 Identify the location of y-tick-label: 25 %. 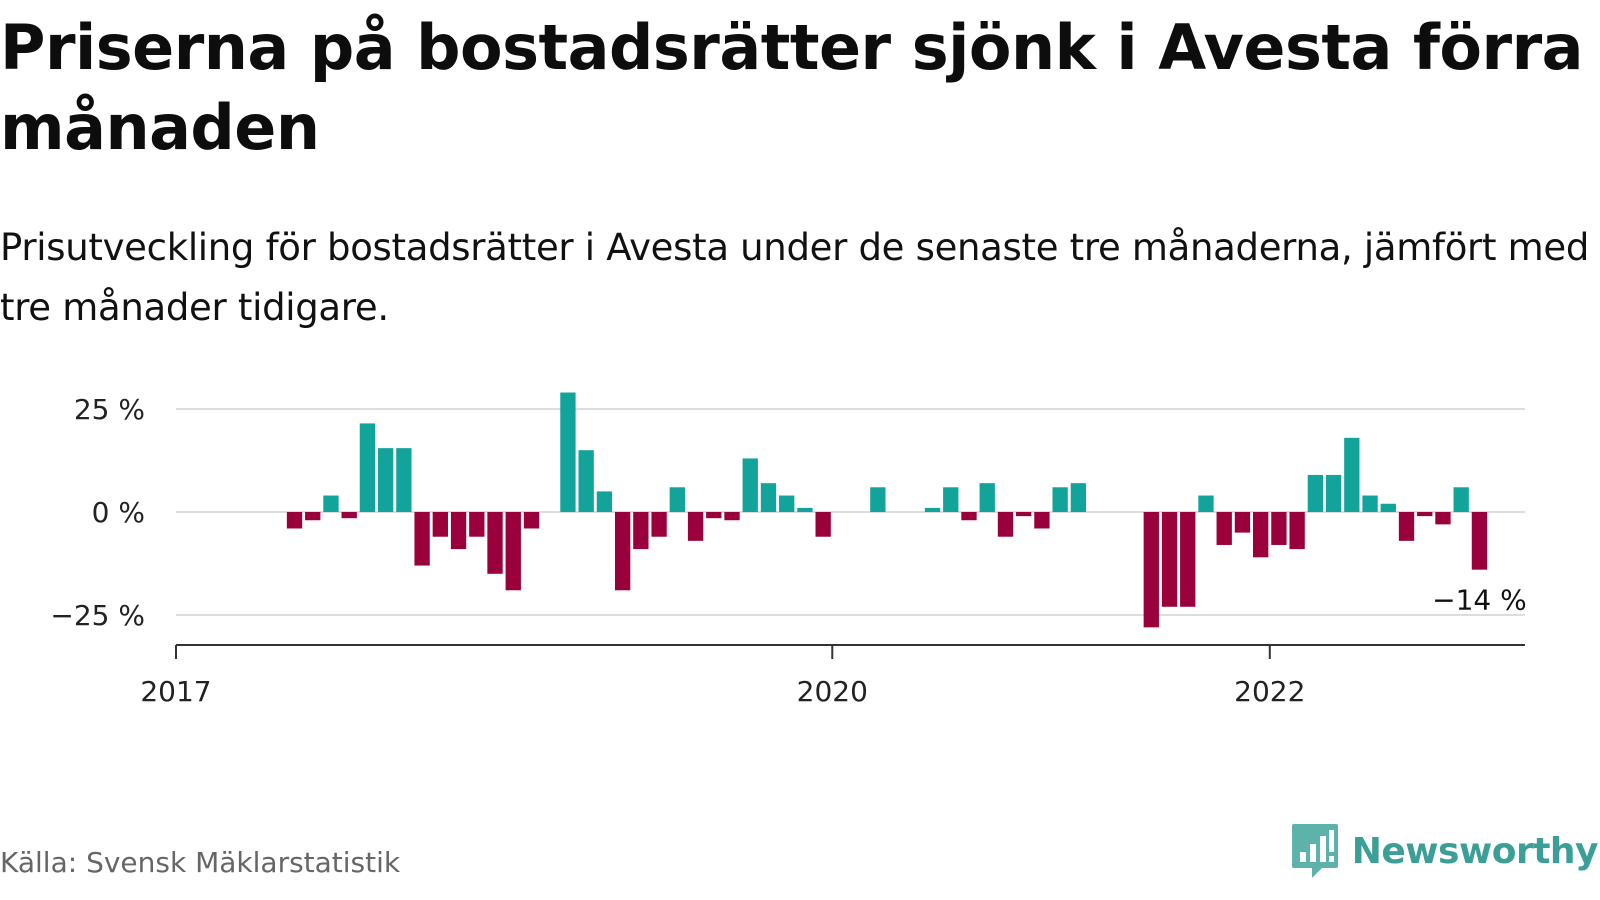
(109, 409).